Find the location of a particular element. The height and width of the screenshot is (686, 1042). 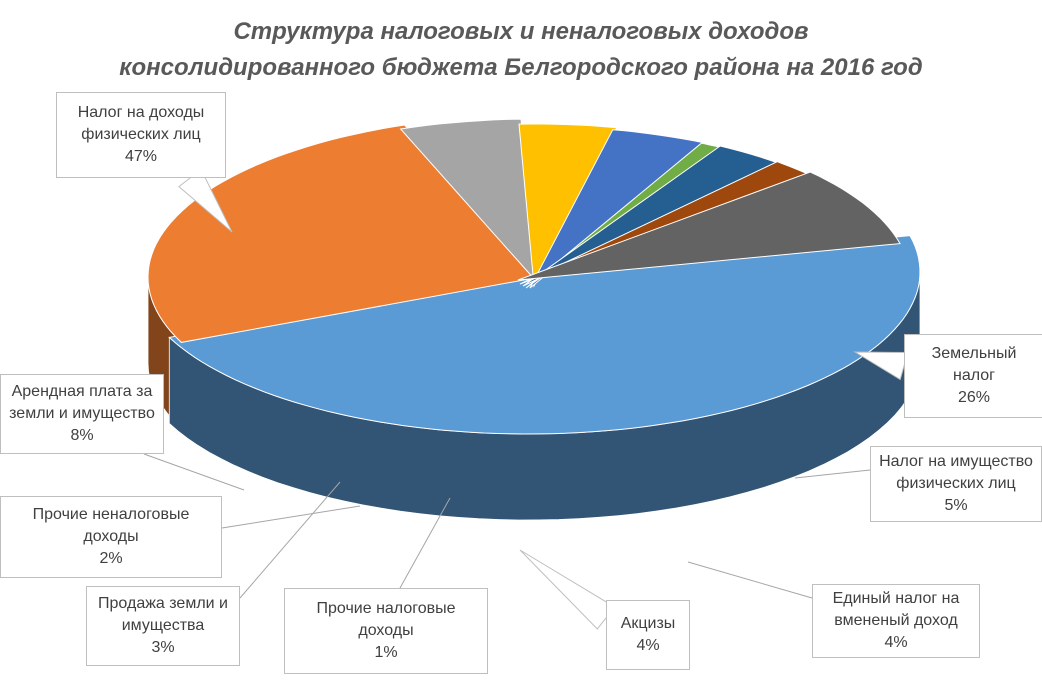

data-label-value: 8% is located at coordinates (82, 435).